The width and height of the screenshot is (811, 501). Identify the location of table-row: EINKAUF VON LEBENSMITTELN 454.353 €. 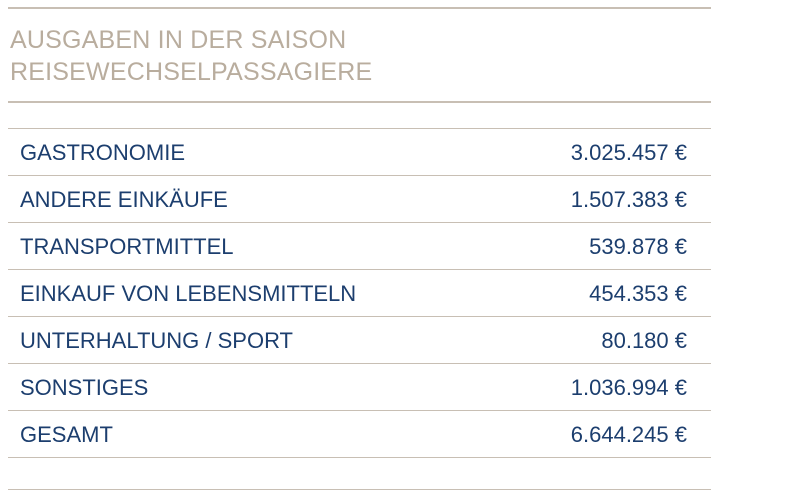
(359, 293).